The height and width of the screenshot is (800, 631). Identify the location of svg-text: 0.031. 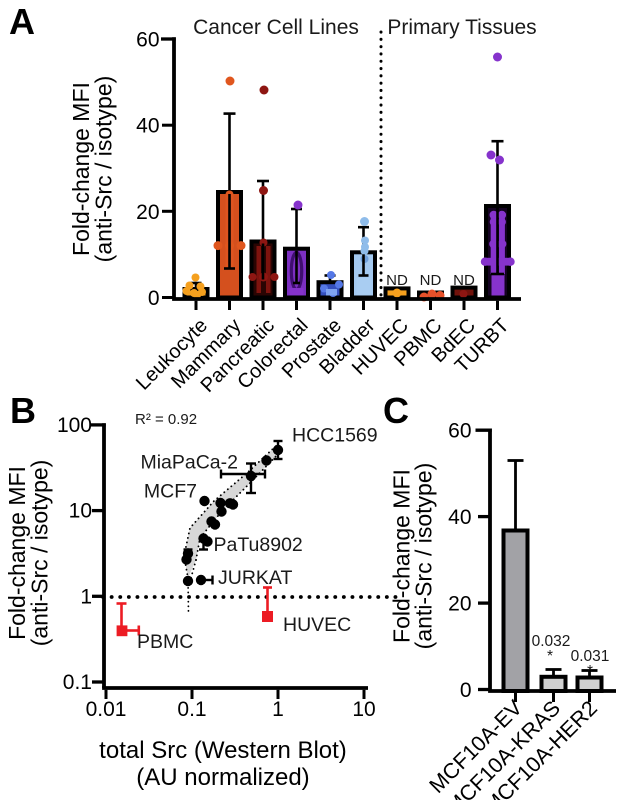
(590, 656).